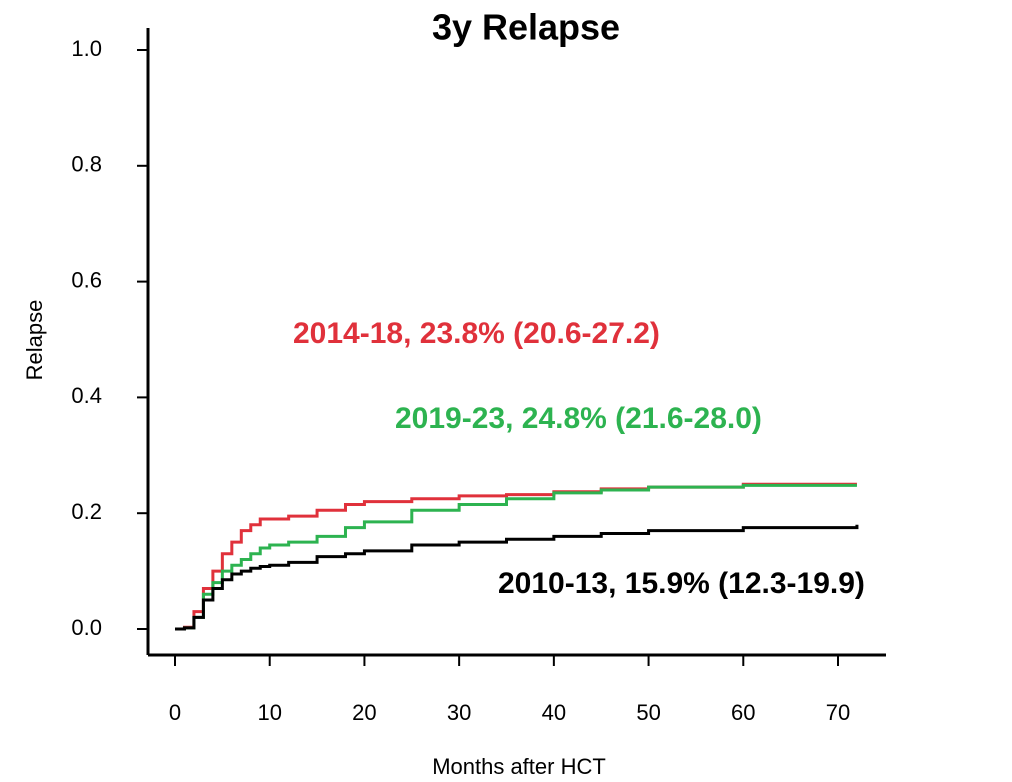  What do you see at coordinates (86, 279) in the screenshot?
I see `y-tick-label: 0.6` at bounding box center [86, 279].